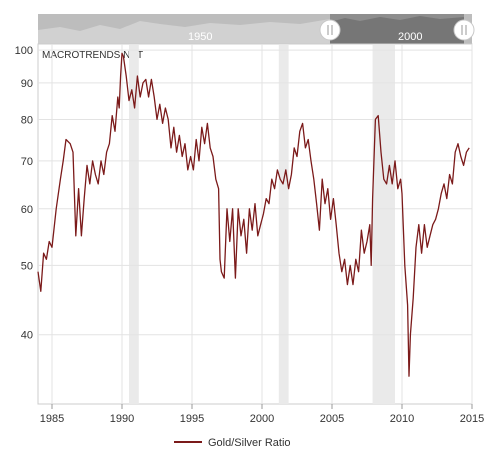 This screenshot has width=500, height=456. Describe the element at coordinates (464, 30) in the screenshot. I see `navigator-right-handle` at that location.